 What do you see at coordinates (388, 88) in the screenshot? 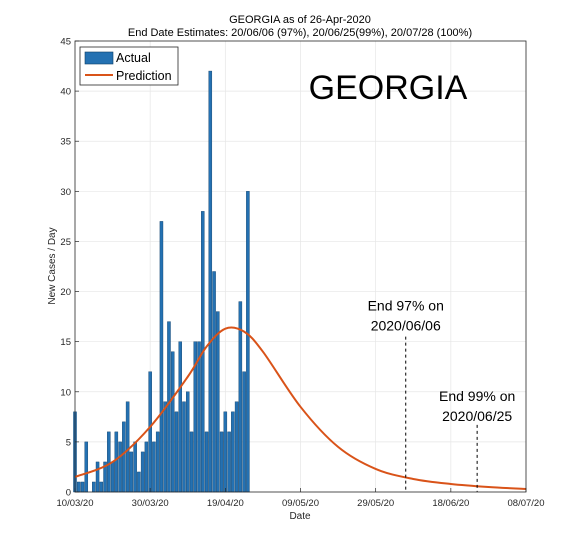
I see `state-big-label: GEORGIA` at bounding box center [388, 88].